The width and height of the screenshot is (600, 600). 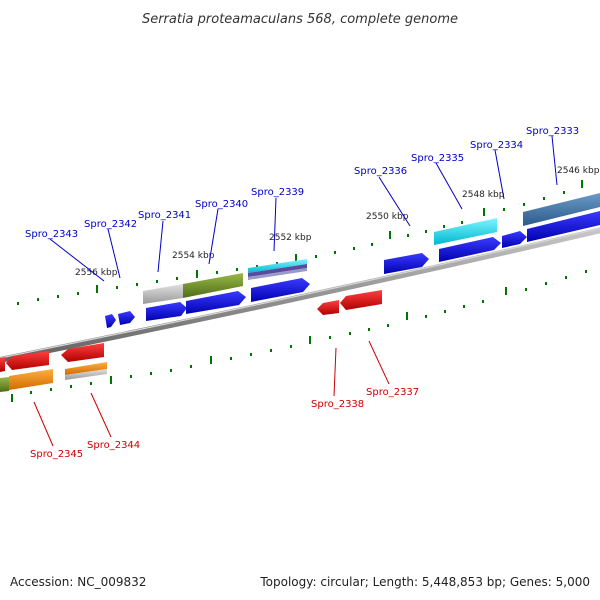 I want to click on scale-label-2548: 2548 kbp, so click(x=483, y=195).